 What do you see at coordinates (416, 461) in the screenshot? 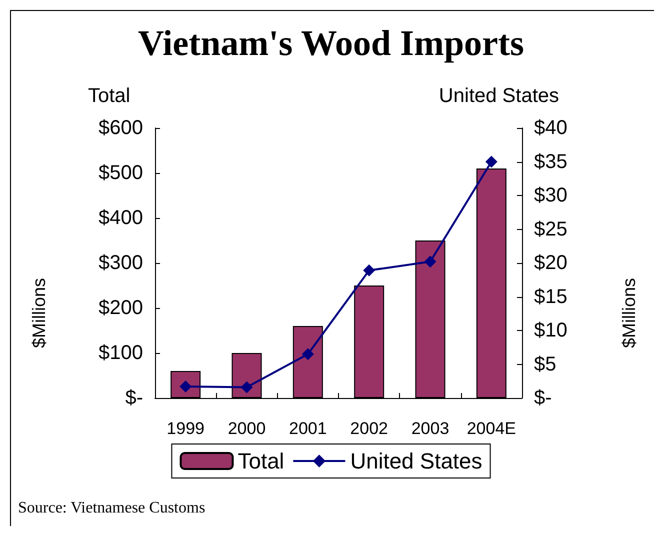
I see `legend-label: United States` at bounding box center [416, 461].